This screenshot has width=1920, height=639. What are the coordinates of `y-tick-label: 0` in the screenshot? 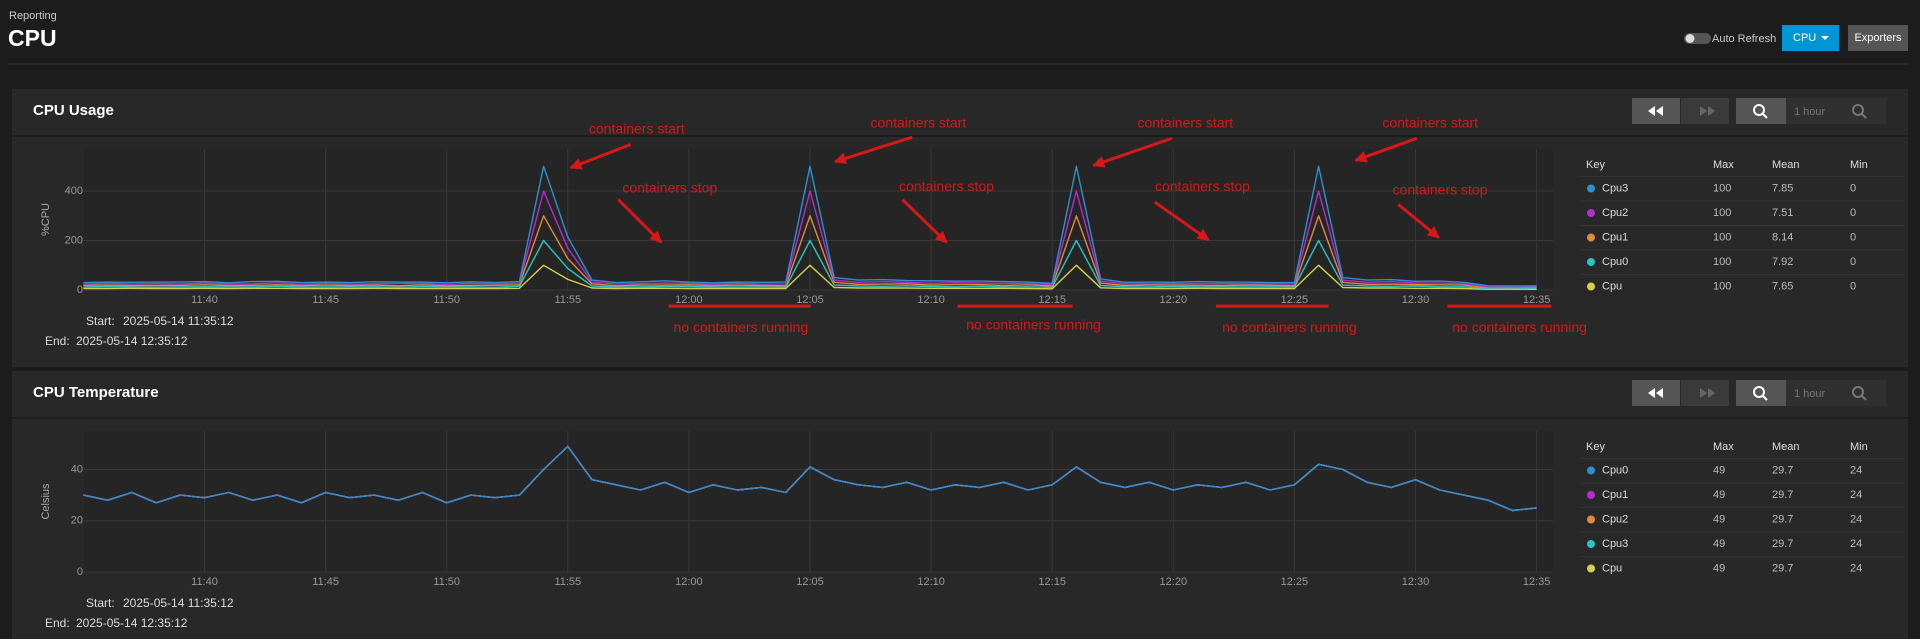 It's located at (80, 290).